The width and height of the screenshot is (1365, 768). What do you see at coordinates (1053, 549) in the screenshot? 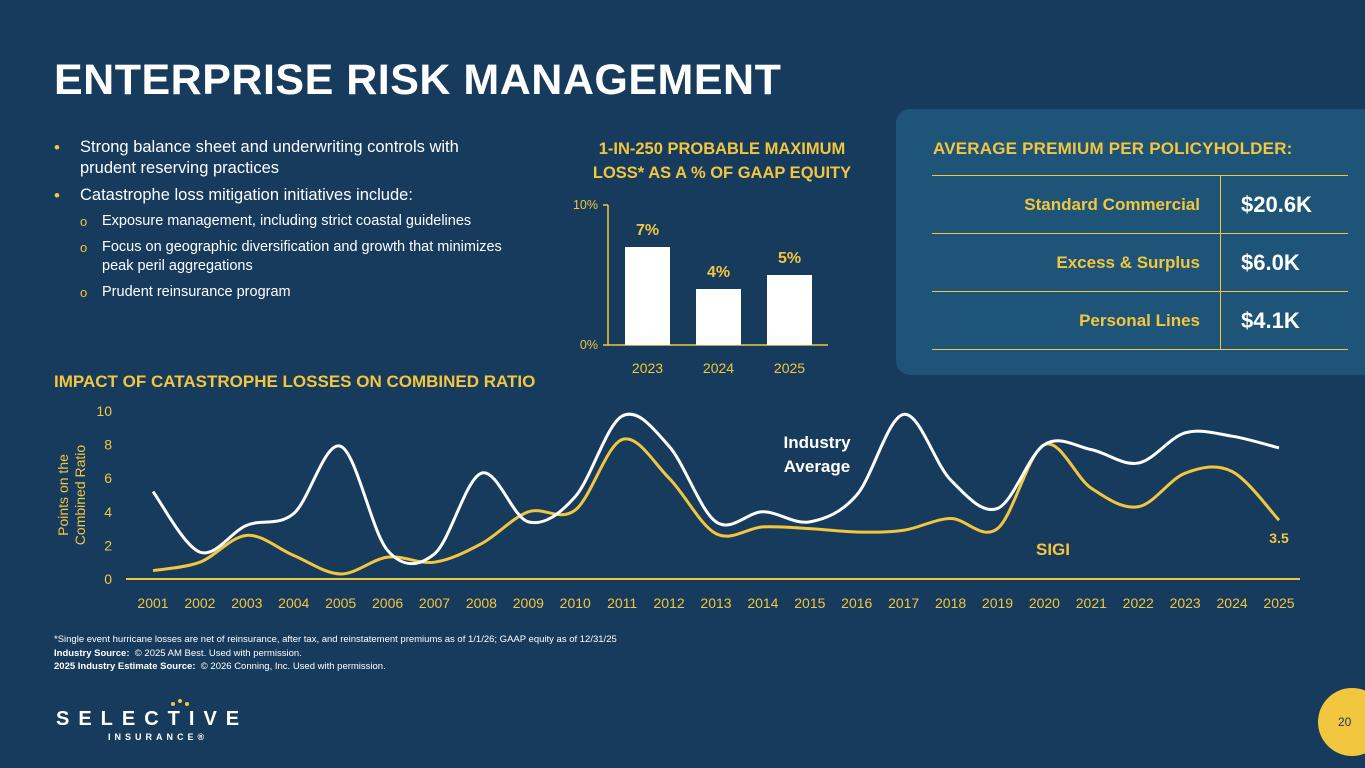
I see `sigi-series-label: SIGI` at bounding box center [1053, 549].